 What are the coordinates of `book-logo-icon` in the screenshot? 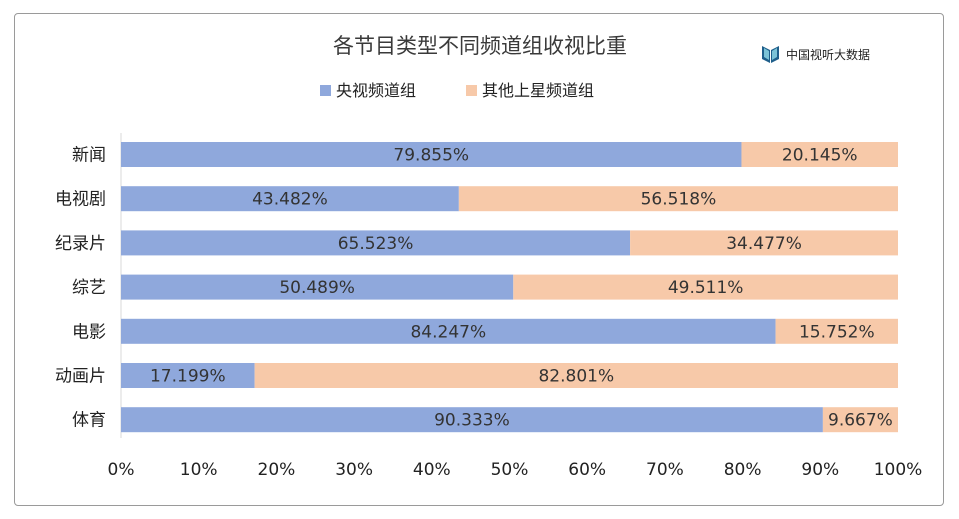 It's located at (770, 54).